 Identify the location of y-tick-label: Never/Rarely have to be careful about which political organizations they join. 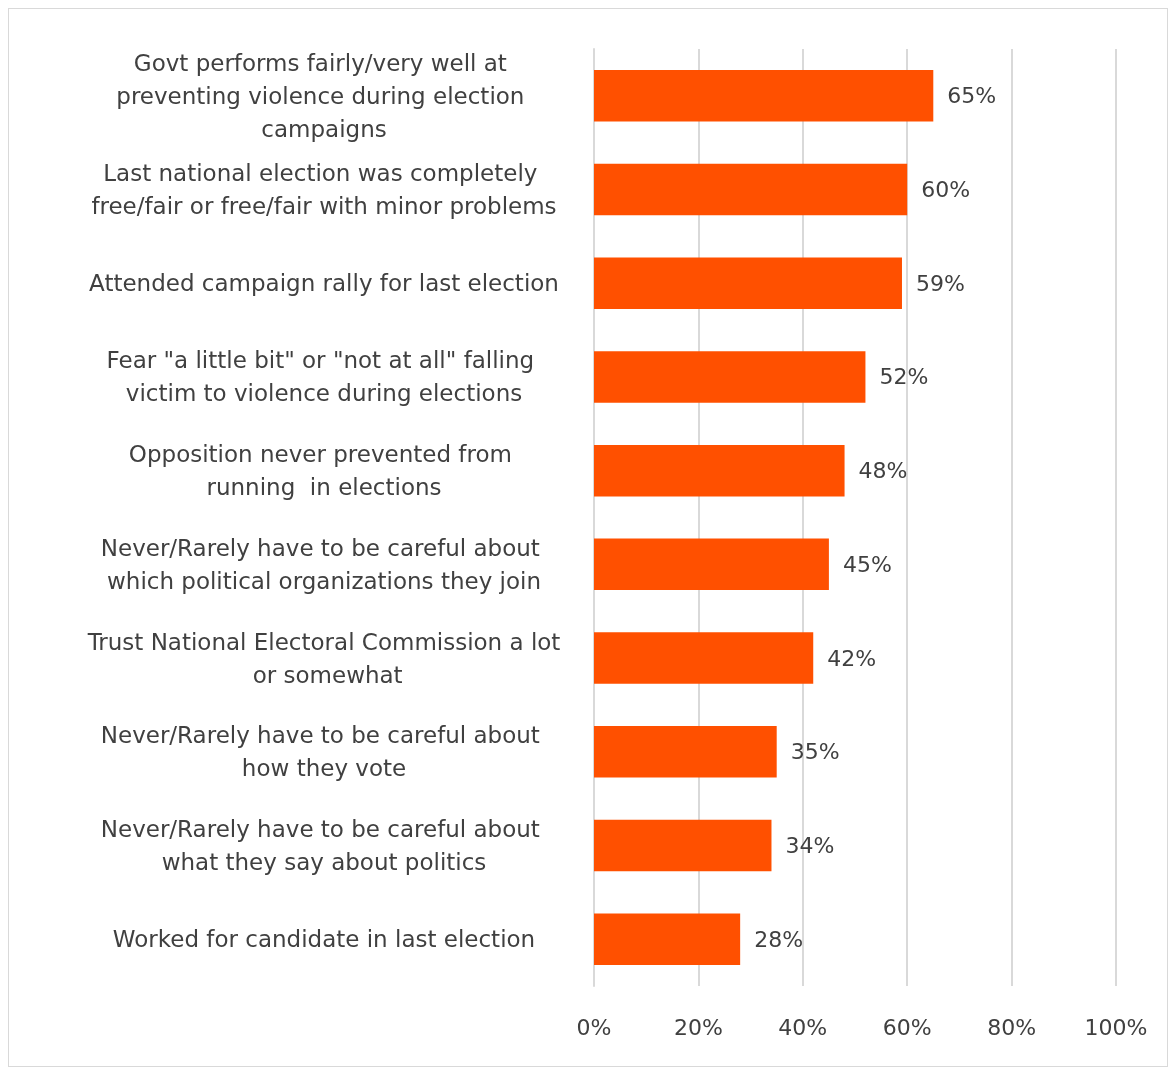
(324, 564).